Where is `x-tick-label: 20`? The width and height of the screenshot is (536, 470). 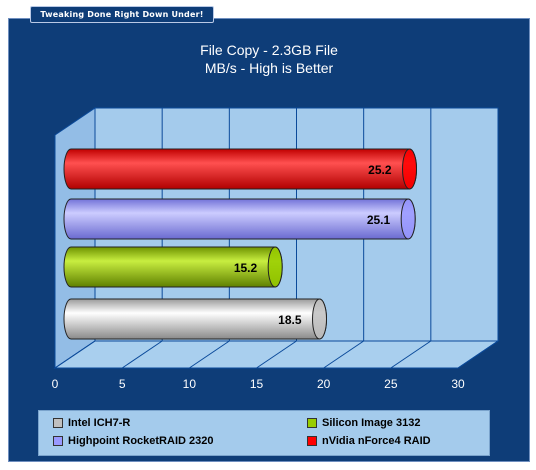 x-tick-label: 20 is located at coordinates (324, 384).